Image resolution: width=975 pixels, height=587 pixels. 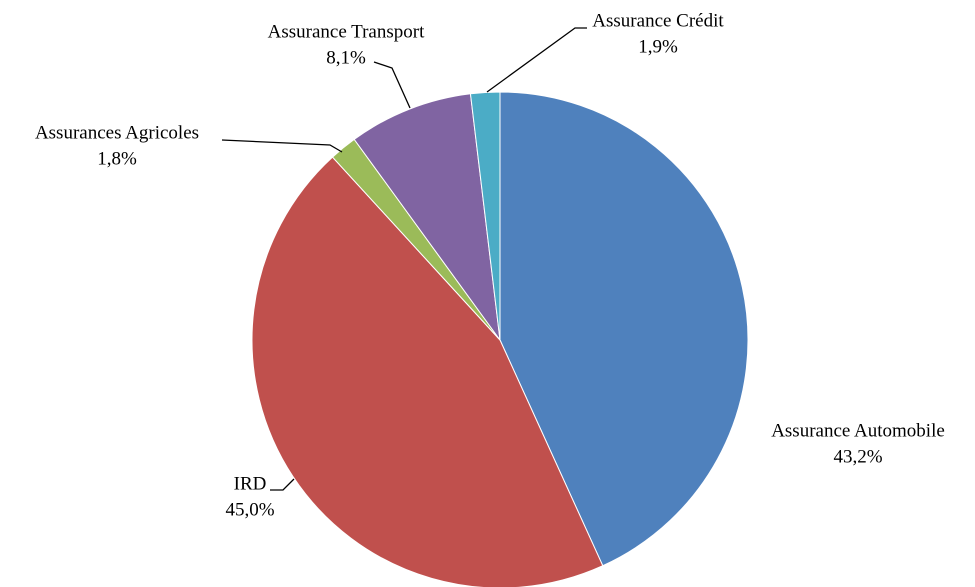 What do you see at coordinates (117, 132) in the screenshot?
I see `slice-label: Assurances Agricoles` at bounding box center [117, 132].